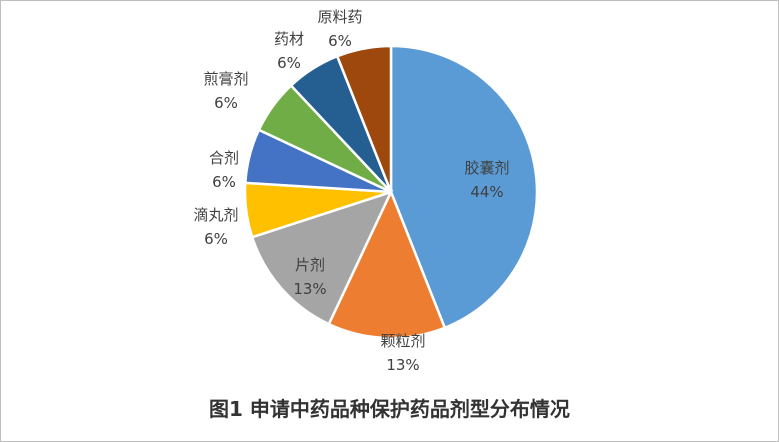  Describe the element at coordinates (224, 158) in the screenshot. I see `slice-name-label: 合剂` at that location.